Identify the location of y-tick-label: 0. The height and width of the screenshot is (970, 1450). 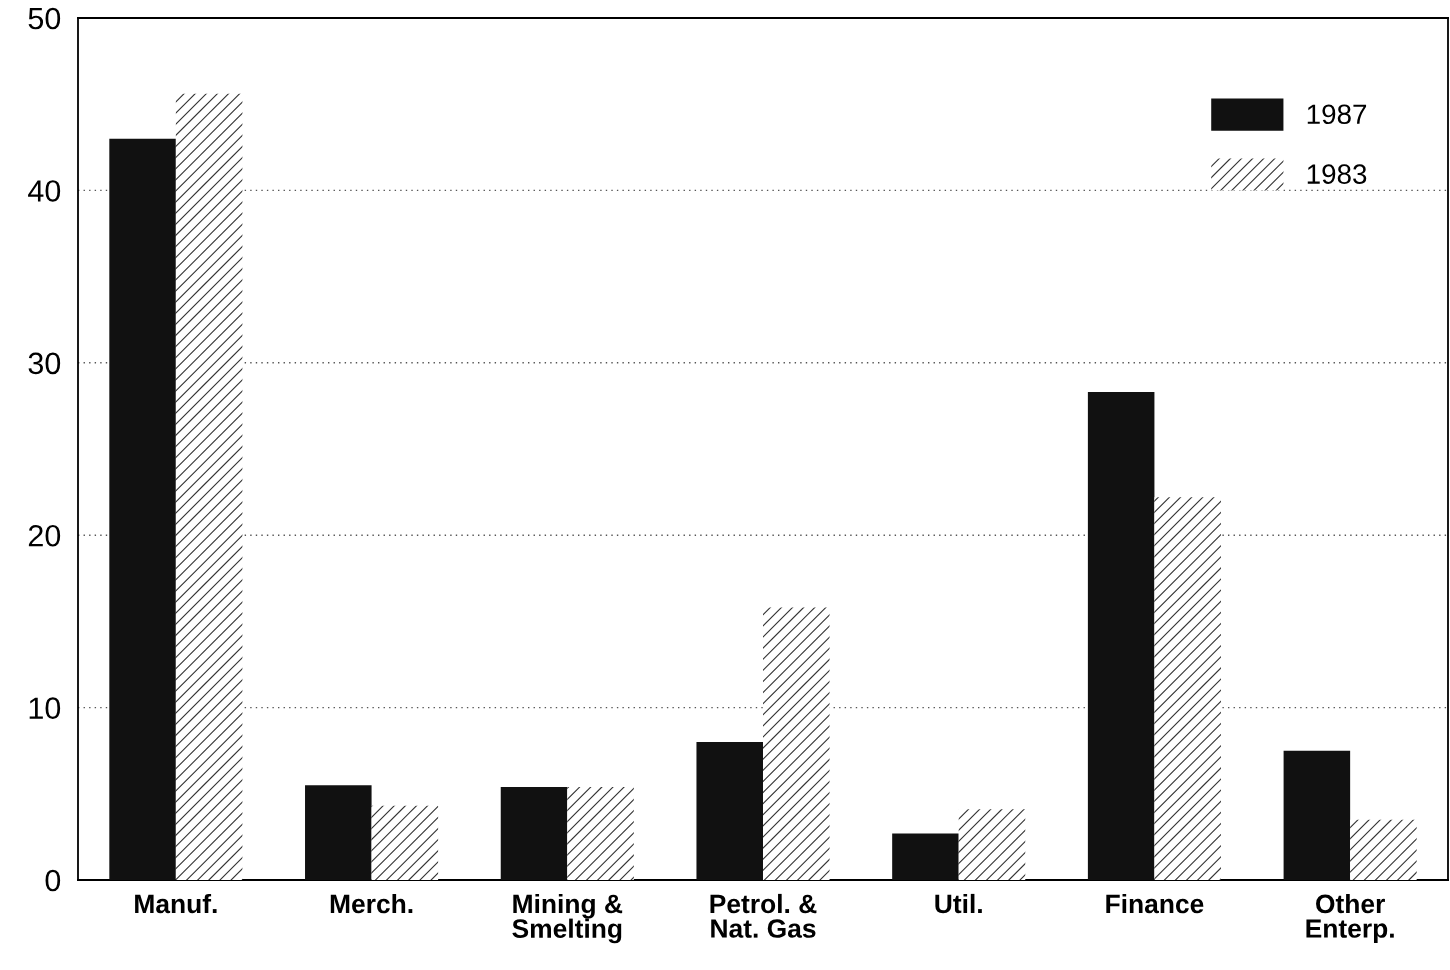
(53, 880).